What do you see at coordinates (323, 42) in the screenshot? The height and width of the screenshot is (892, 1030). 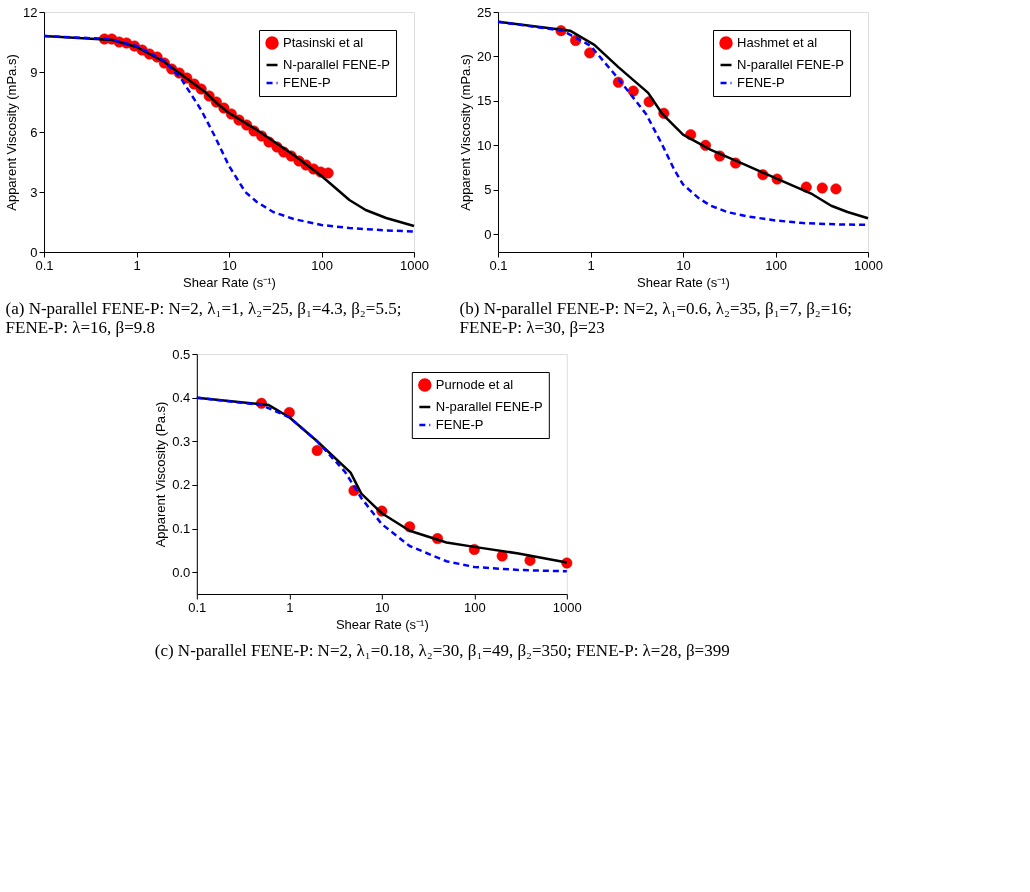 I see `legend-label: Ptasinski et al` at bounding box center [323, 42].